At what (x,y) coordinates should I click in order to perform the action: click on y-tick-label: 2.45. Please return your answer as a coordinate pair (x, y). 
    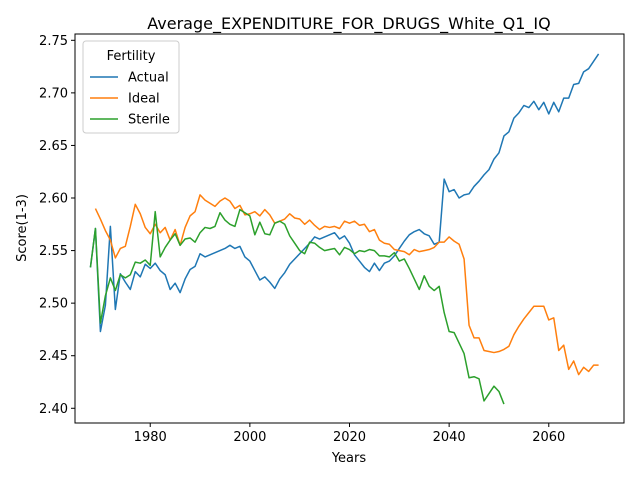
    Looking at the image, I should click on (53, 356).